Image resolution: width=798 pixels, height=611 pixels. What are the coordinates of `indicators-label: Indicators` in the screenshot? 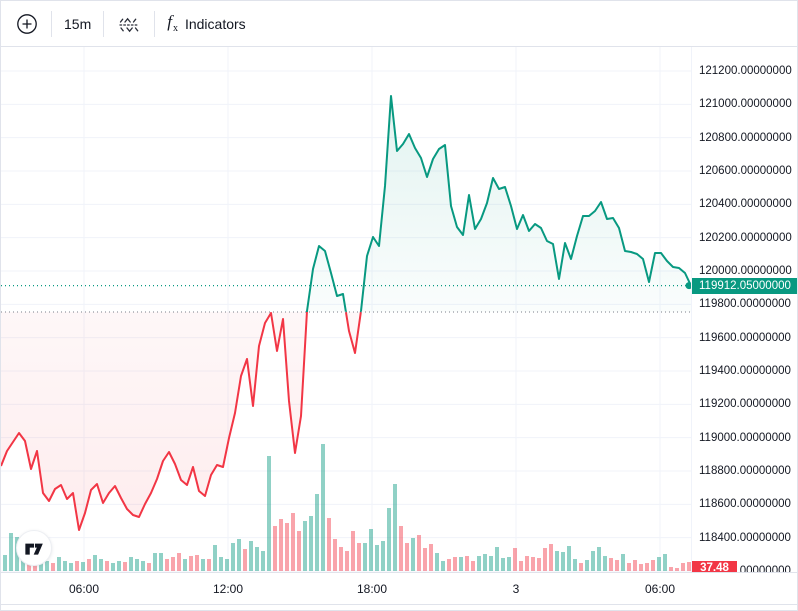 It's located at (215, 23).